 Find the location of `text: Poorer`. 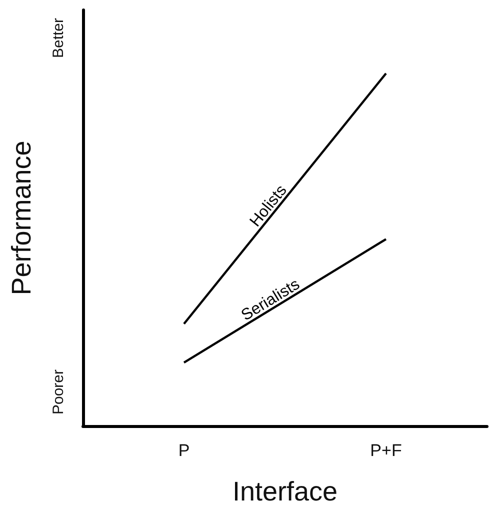

text: Poorer is located at coordinates (58, 392).